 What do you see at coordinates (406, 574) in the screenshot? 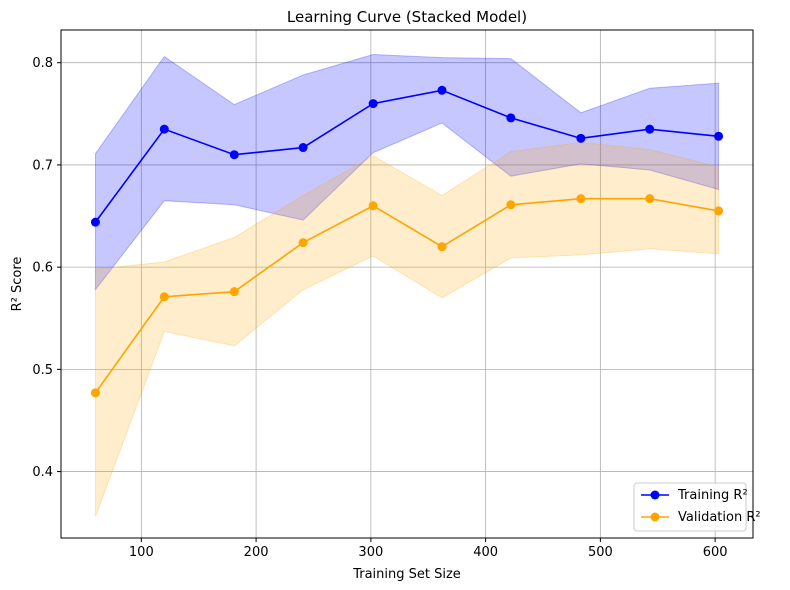
I see `x-axis-label: Training Set Size` at bounding box center [406, 574].